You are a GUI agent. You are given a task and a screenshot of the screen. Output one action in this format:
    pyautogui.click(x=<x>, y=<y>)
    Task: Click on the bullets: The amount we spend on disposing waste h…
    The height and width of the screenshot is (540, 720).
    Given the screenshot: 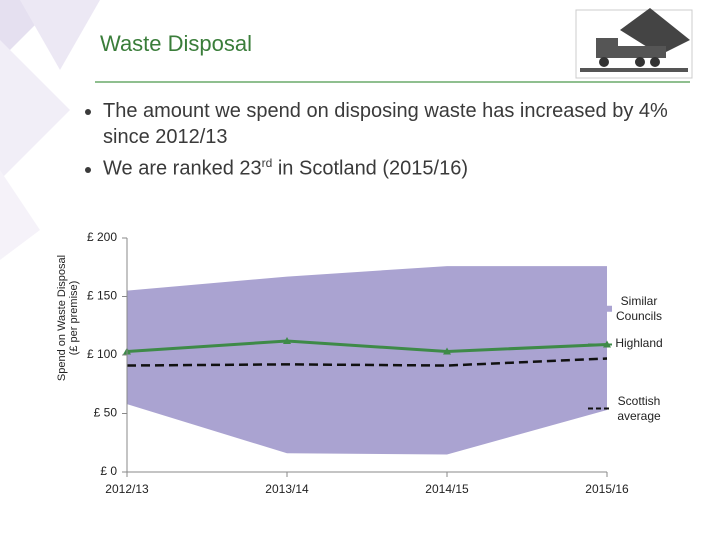 What is the action you would take?
    pyautogui.click(x=375, y=140)
    